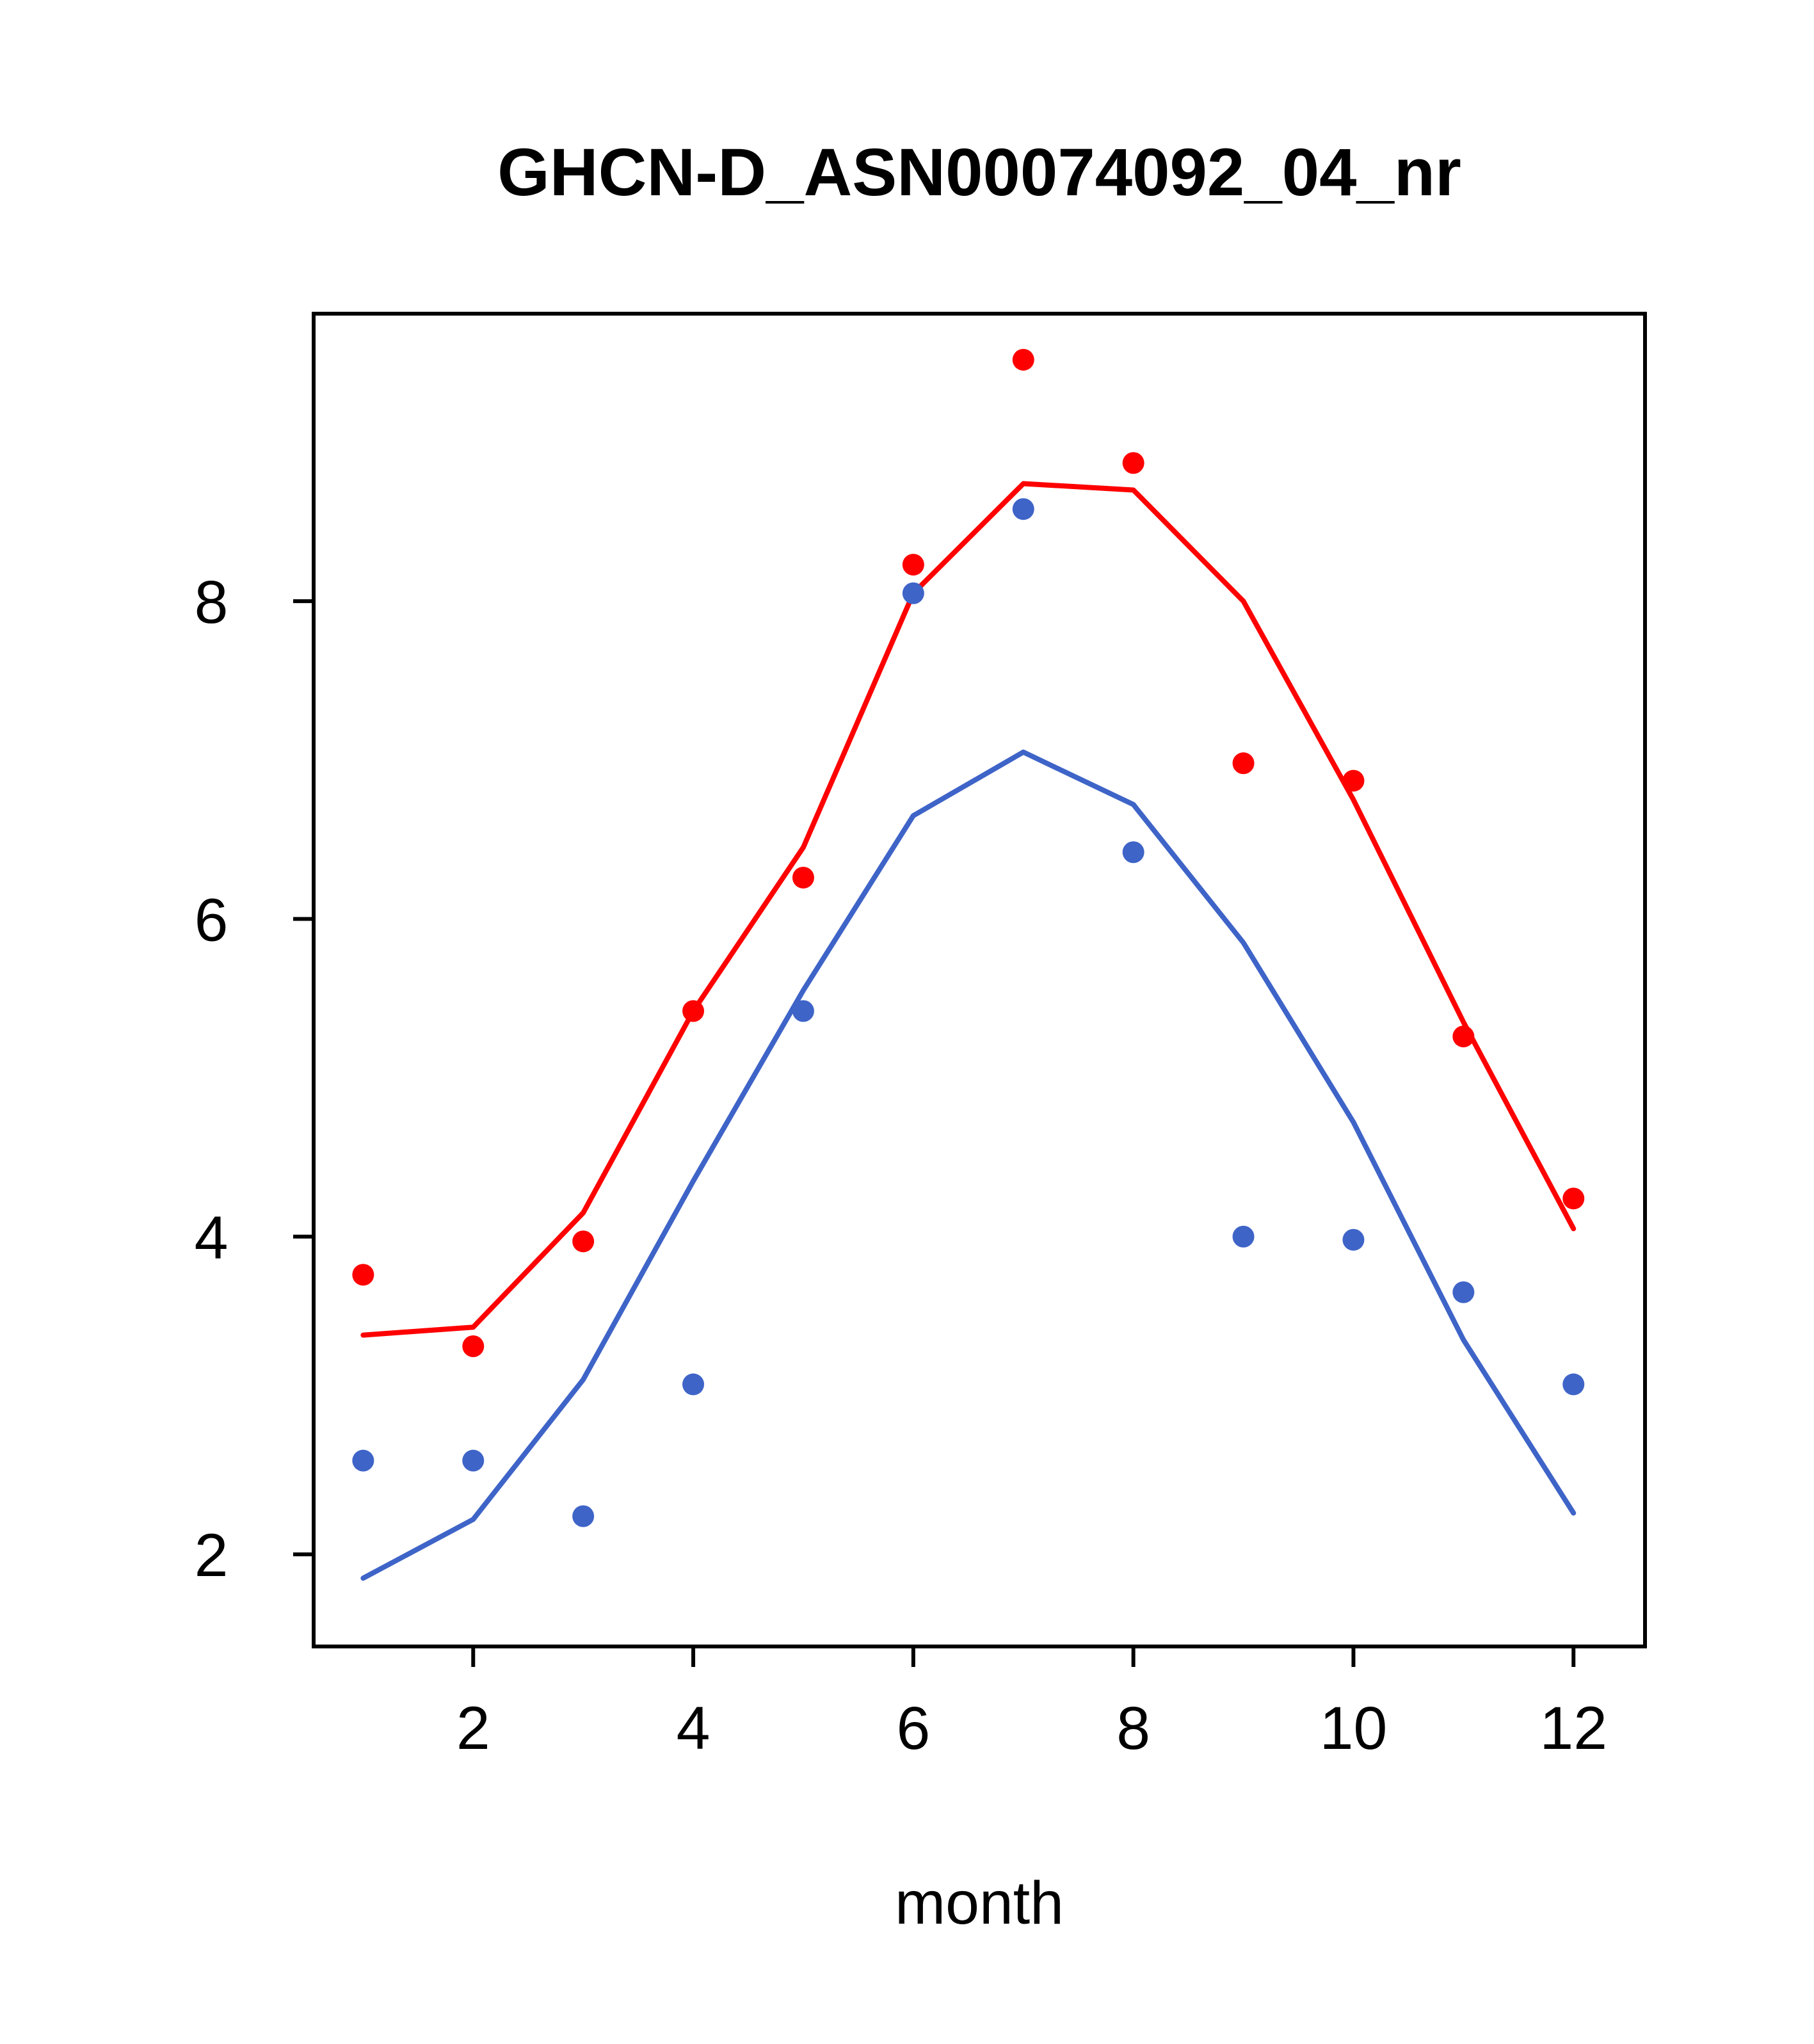 This screenshot has height=2044, width=1814. Describe the element at coordinates (1133, 1728) in the screenshot. I see `x-tick-label: 8` at that location.